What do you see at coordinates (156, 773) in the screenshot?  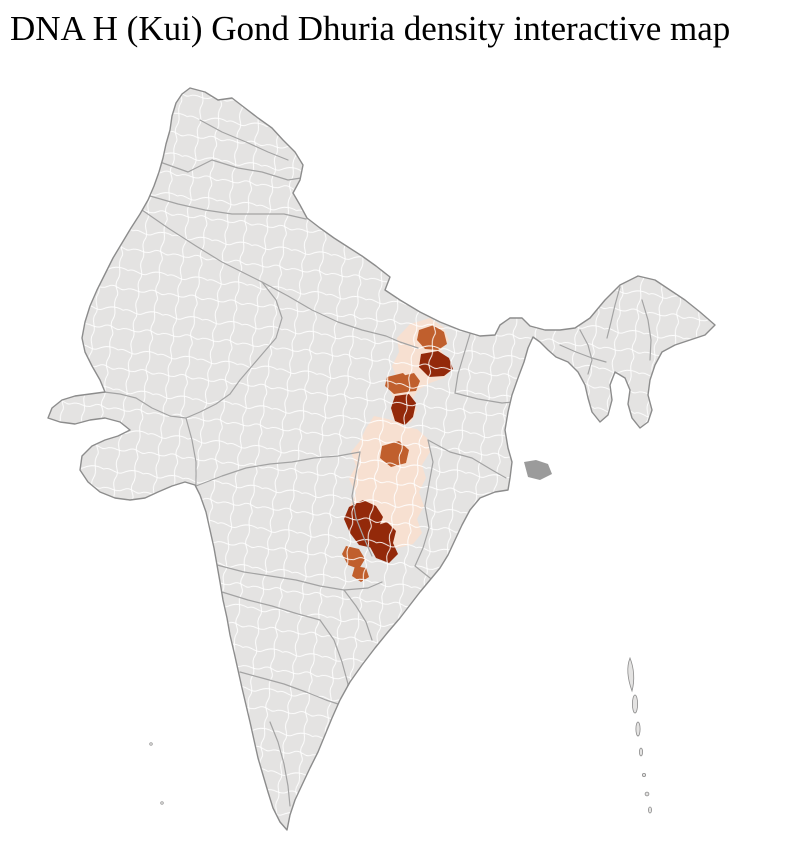 I see `lakshadweep-islands` at bounding box center [156, 773].